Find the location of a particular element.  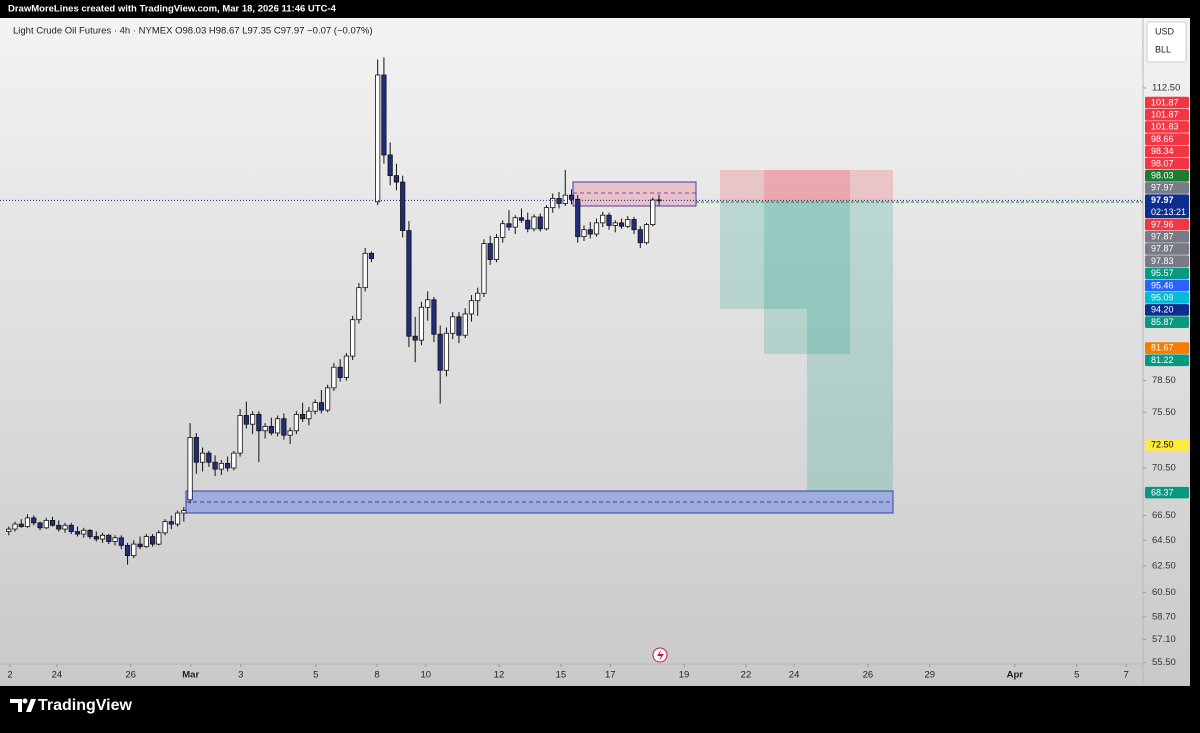

currency: USD is located at coordinates (1165, 31).